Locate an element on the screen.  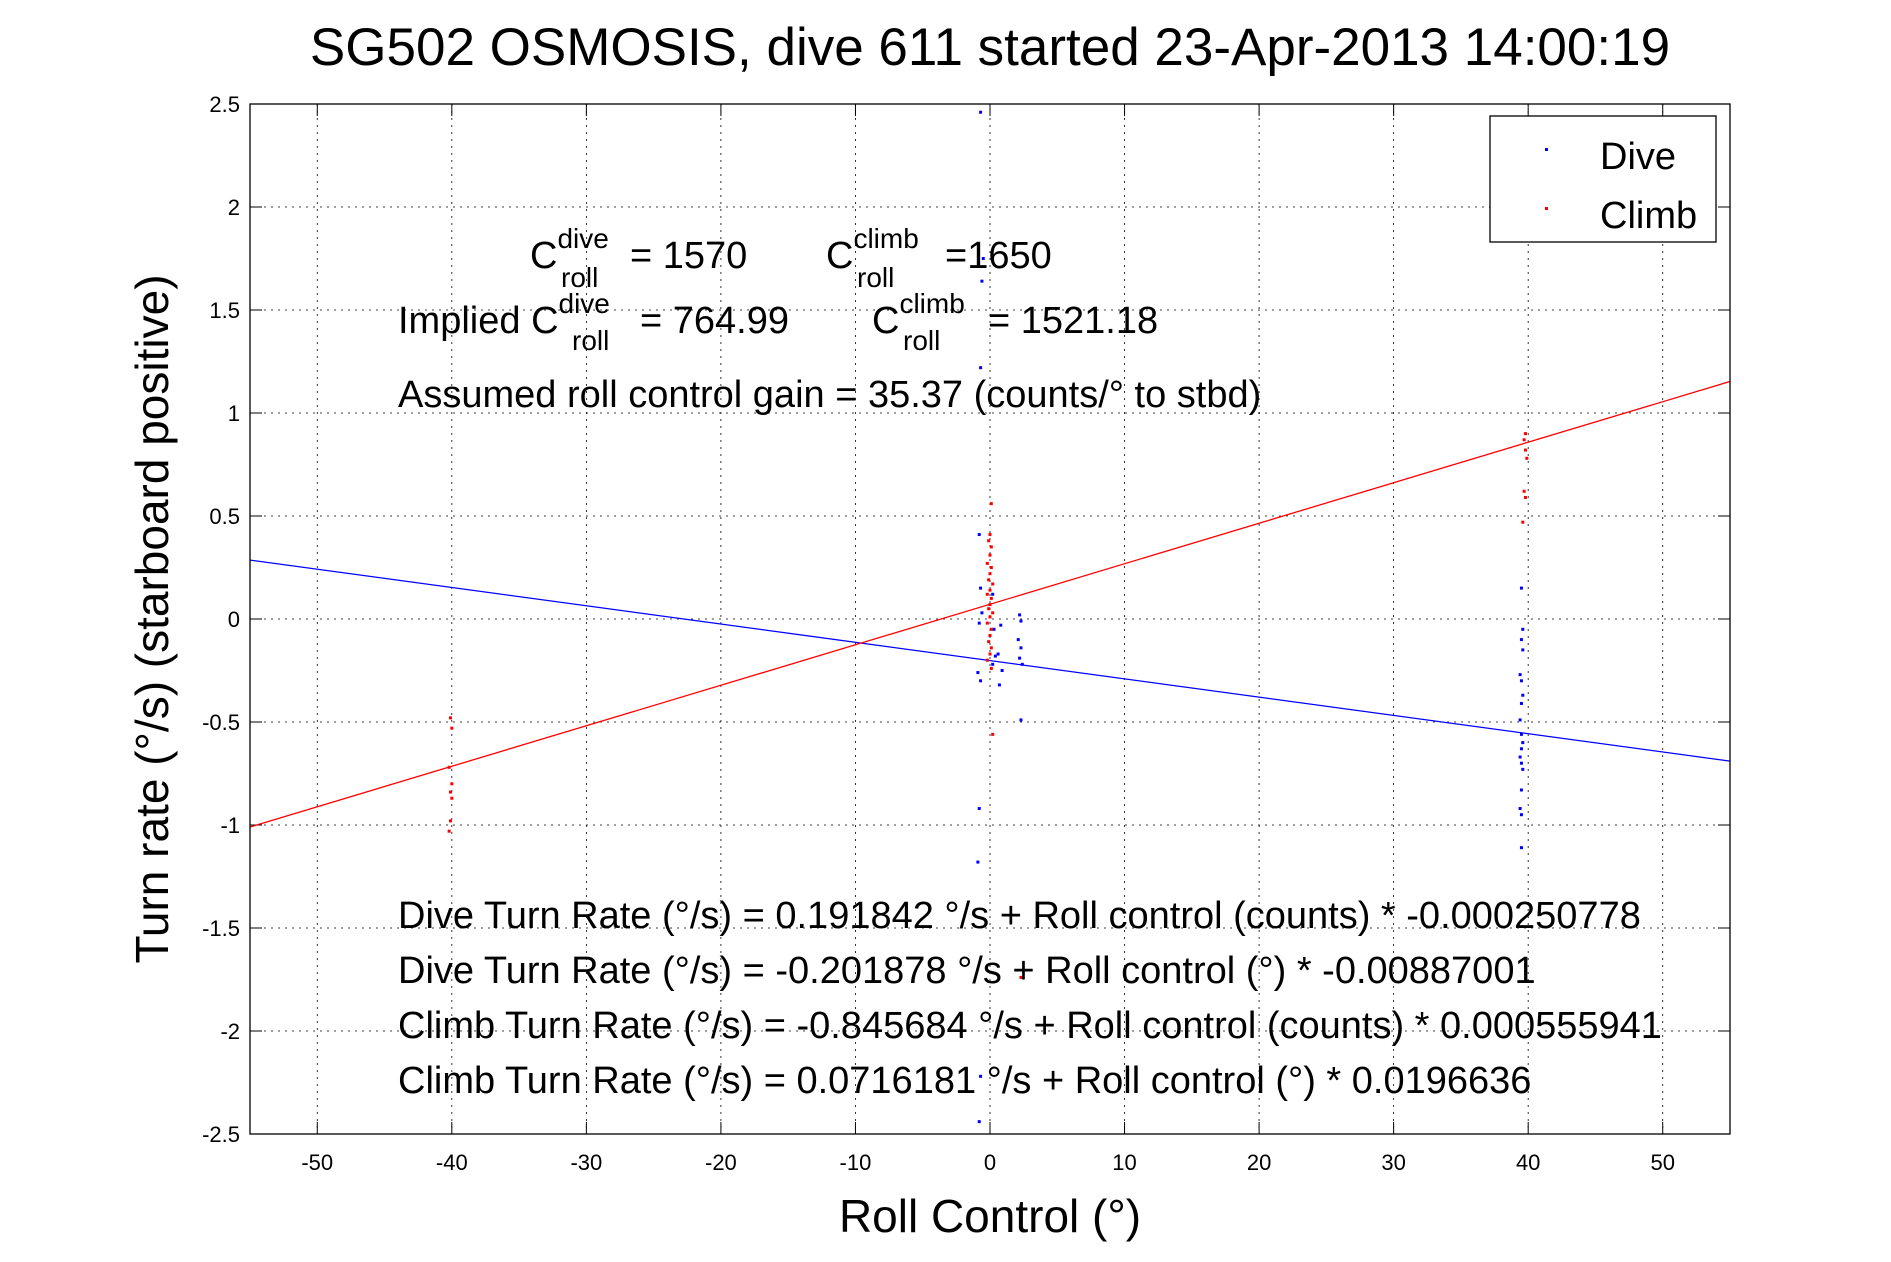
legend-label-climb: Climb is located at coordinates (1648, 216).